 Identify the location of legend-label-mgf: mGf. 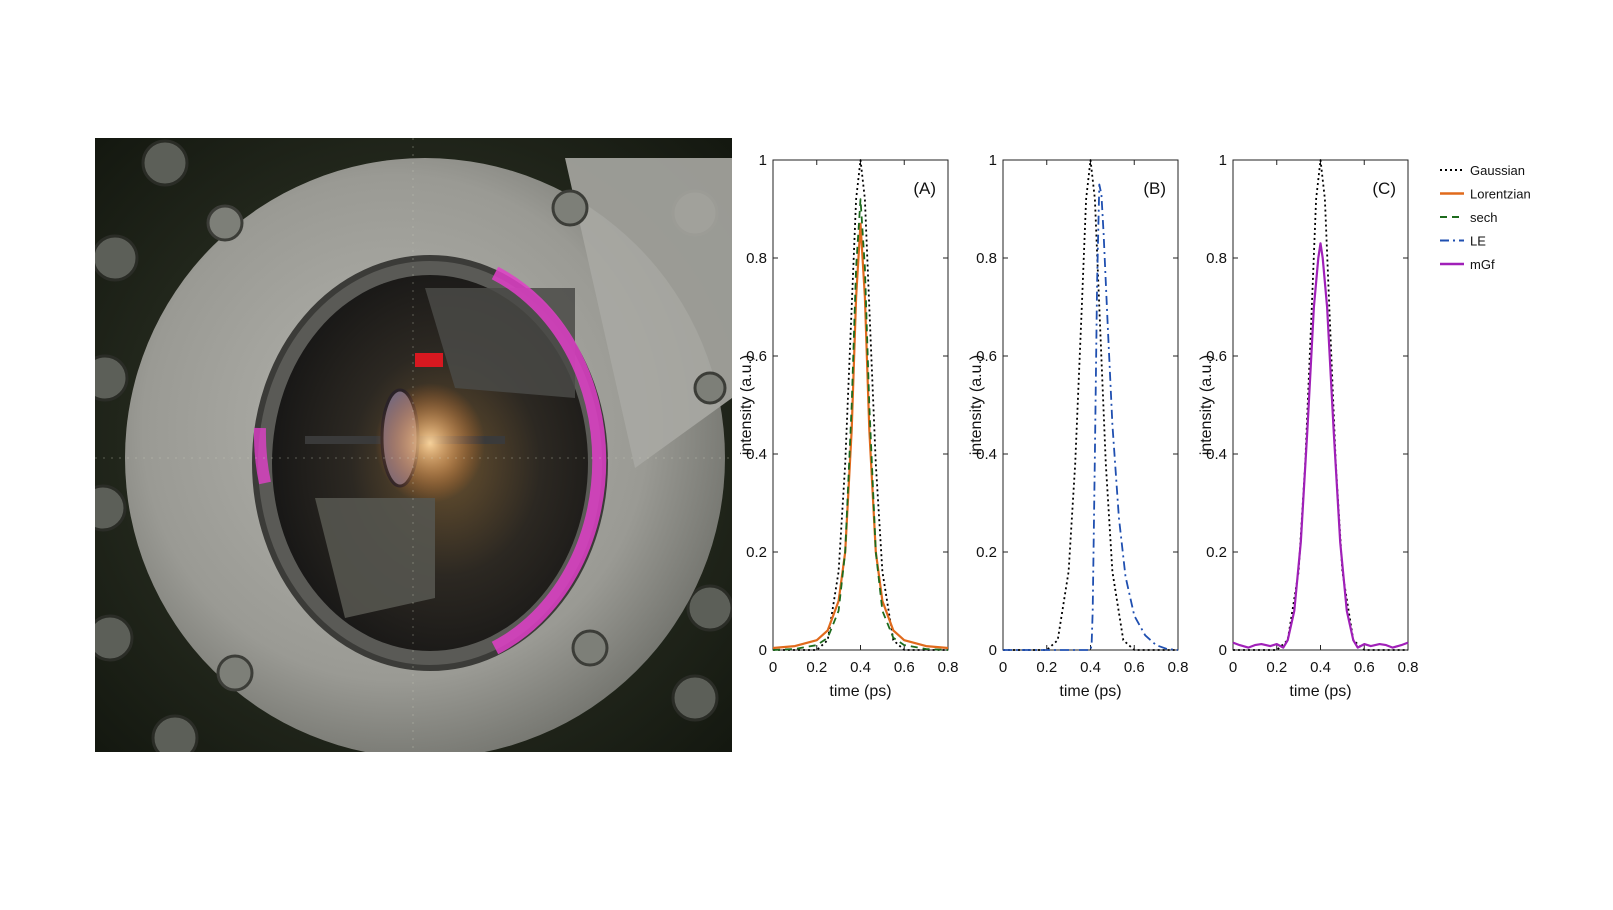
(1482, 264).